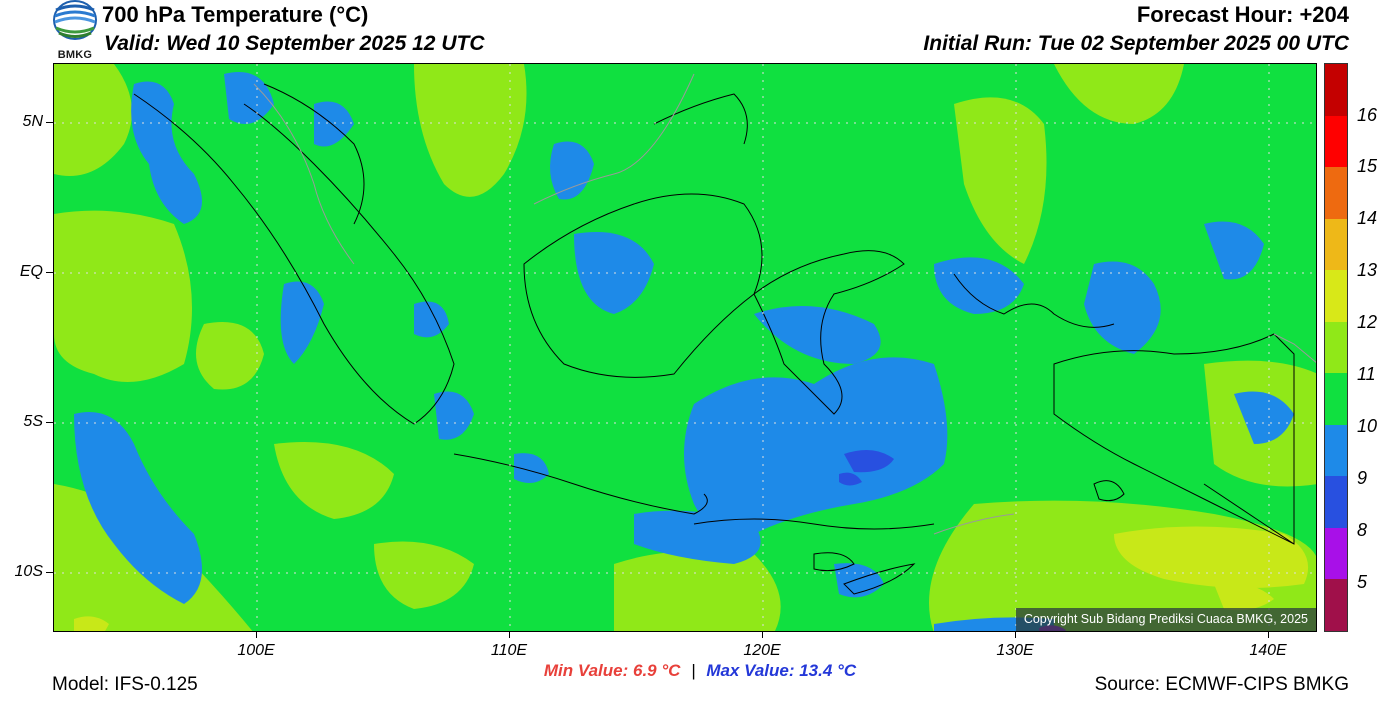  I want to click on colorbar-label: 8, so click(1362, 530).